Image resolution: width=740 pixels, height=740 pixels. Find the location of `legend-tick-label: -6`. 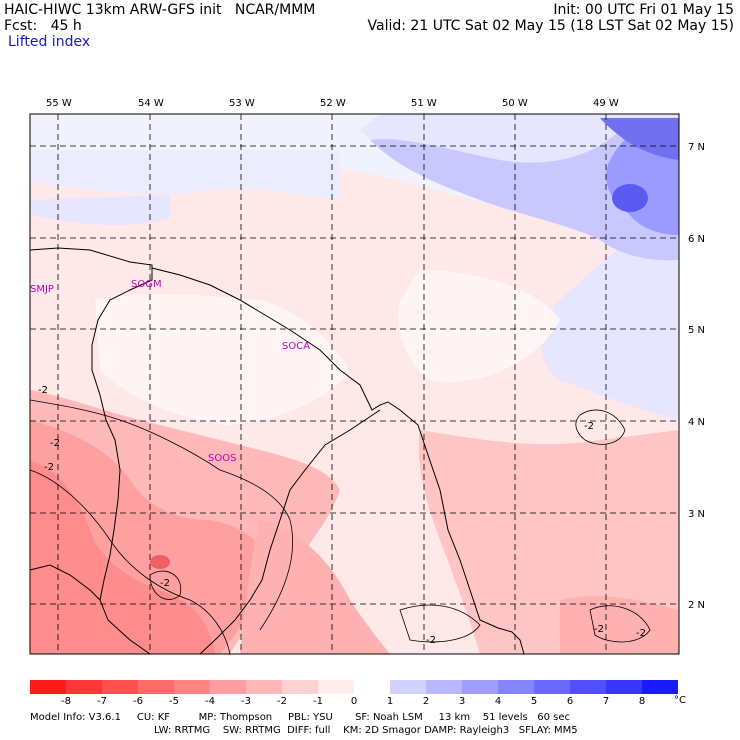

legend-tick-label: -6 is located at coordinates (138, 701).